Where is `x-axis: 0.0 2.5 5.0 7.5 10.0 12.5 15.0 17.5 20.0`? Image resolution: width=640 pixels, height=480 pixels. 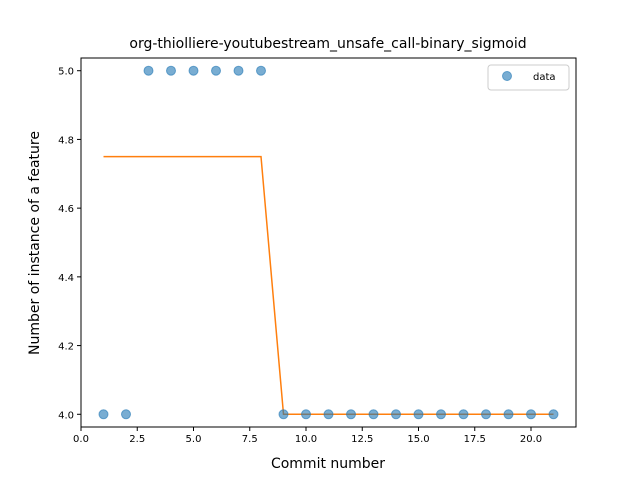
x-axis: 0.0 2.5 5.0 7.5 10.0 12.5 15.0 17.5 20.0 is located at coordinates (307, 436).